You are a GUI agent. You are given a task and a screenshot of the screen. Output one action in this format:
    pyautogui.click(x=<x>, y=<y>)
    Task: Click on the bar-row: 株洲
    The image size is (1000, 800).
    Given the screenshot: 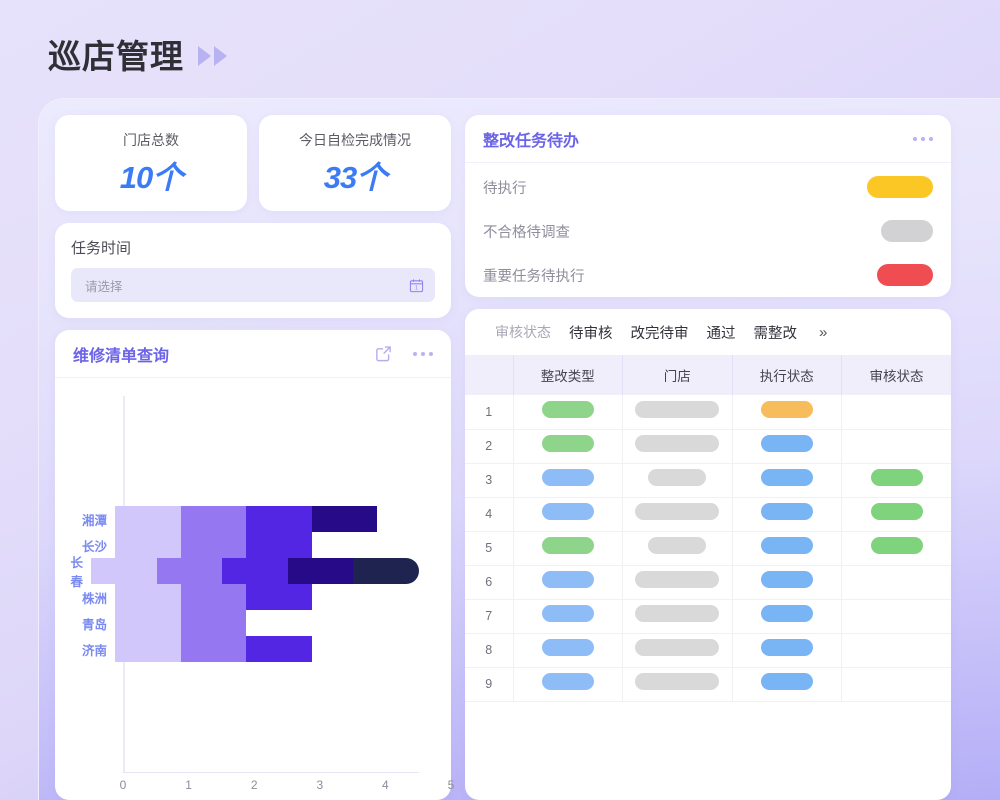 What is the action you would take?
    pyautogui.click(x=242, y=597)
    